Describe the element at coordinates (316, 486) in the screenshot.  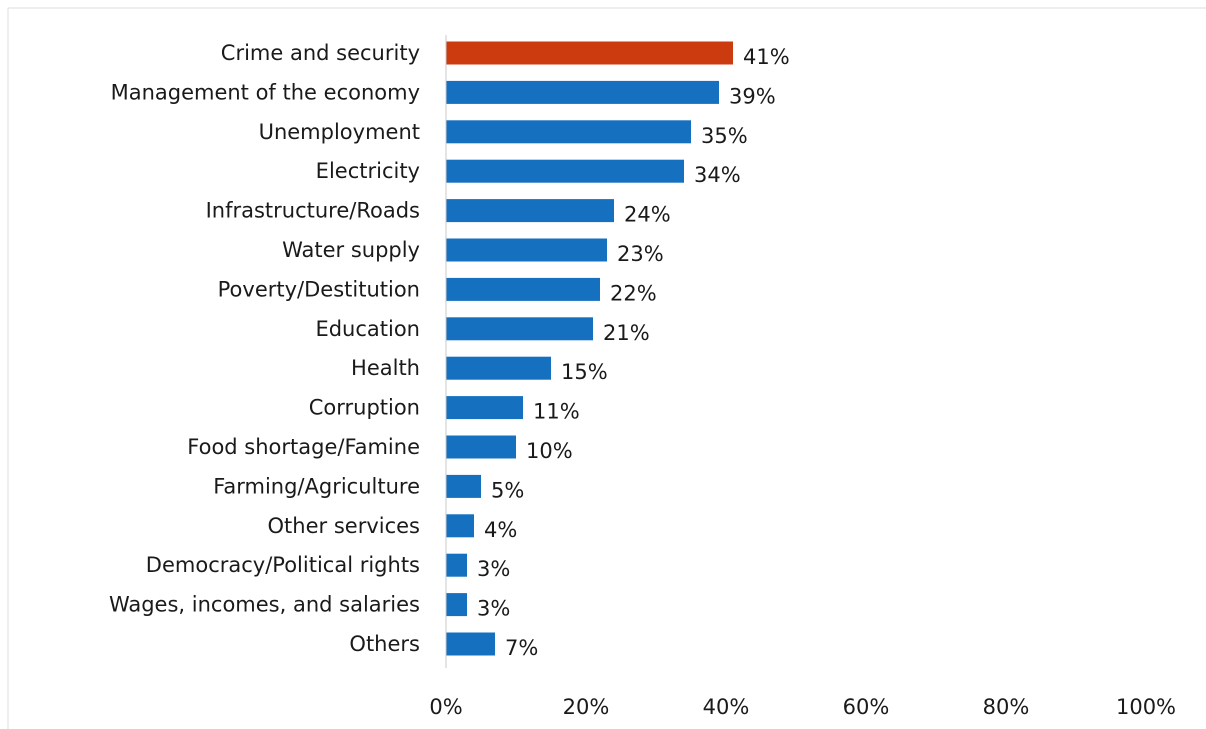
I see `category-label: Farming/Agriculture` at that location.